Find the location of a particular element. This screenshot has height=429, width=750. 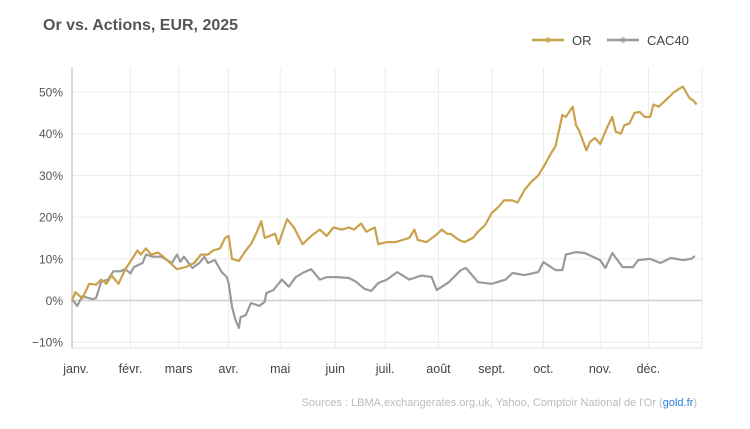

x-tick-label: oct. is located at coordinates (543, 369).